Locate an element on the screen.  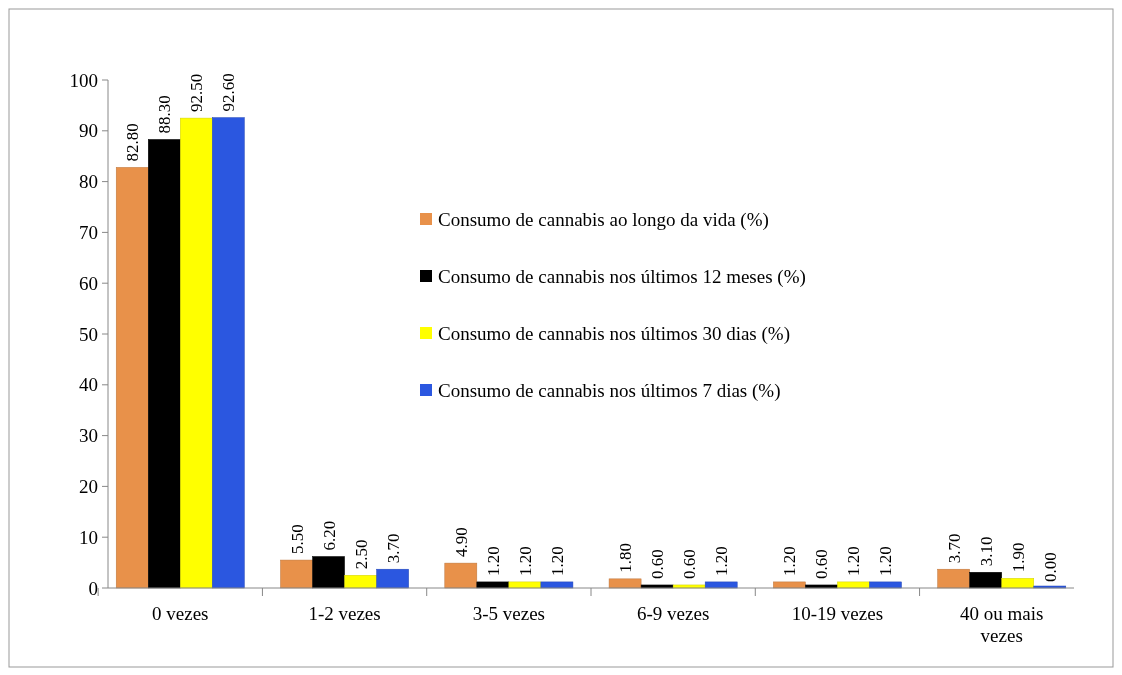
y-tick-label: 40 is located at coordinates (88, 385).